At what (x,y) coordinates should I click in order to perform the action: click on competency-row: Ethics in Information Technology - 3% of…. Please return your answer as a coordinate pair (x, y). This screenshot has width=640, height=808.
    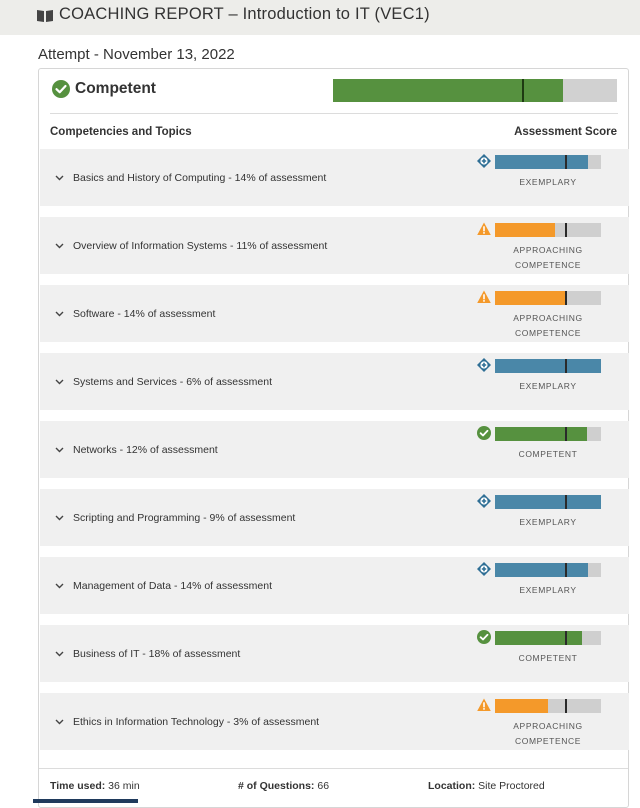
    Looking at the image, I should click on (334, 721).